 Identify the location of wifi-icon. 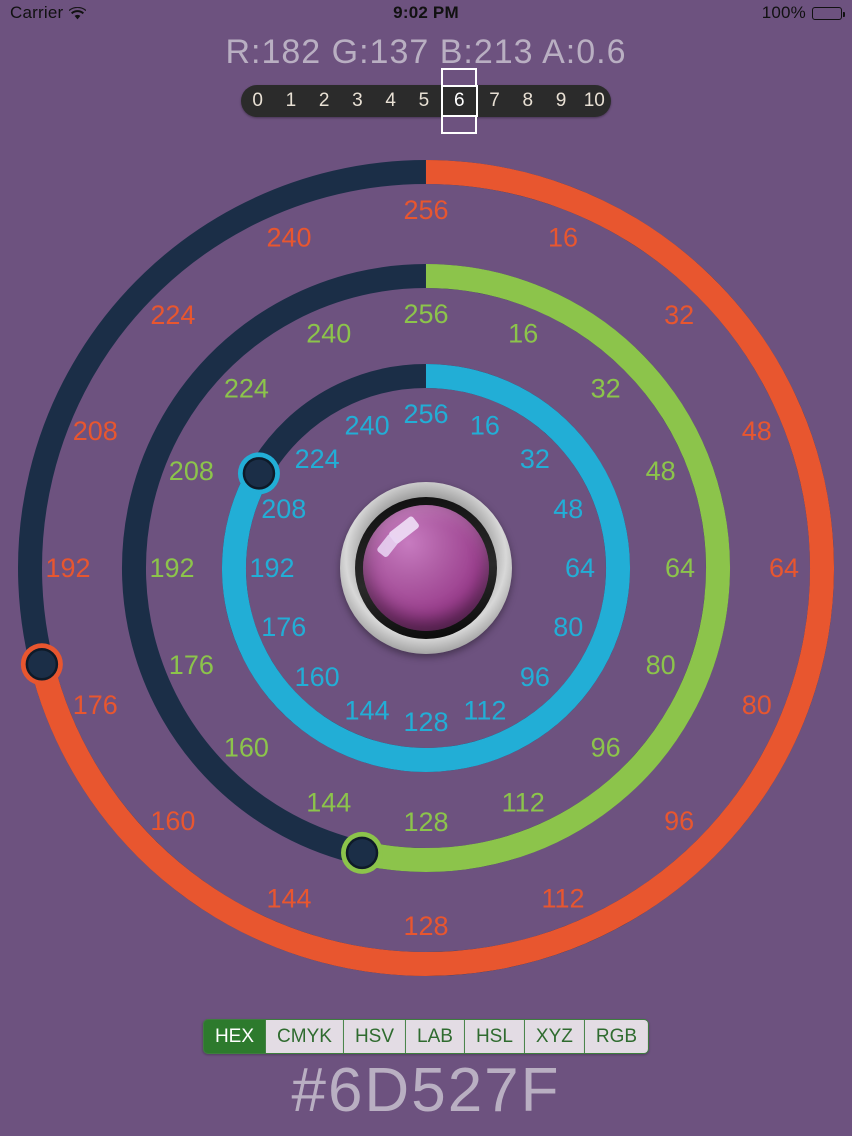
(78, 13).